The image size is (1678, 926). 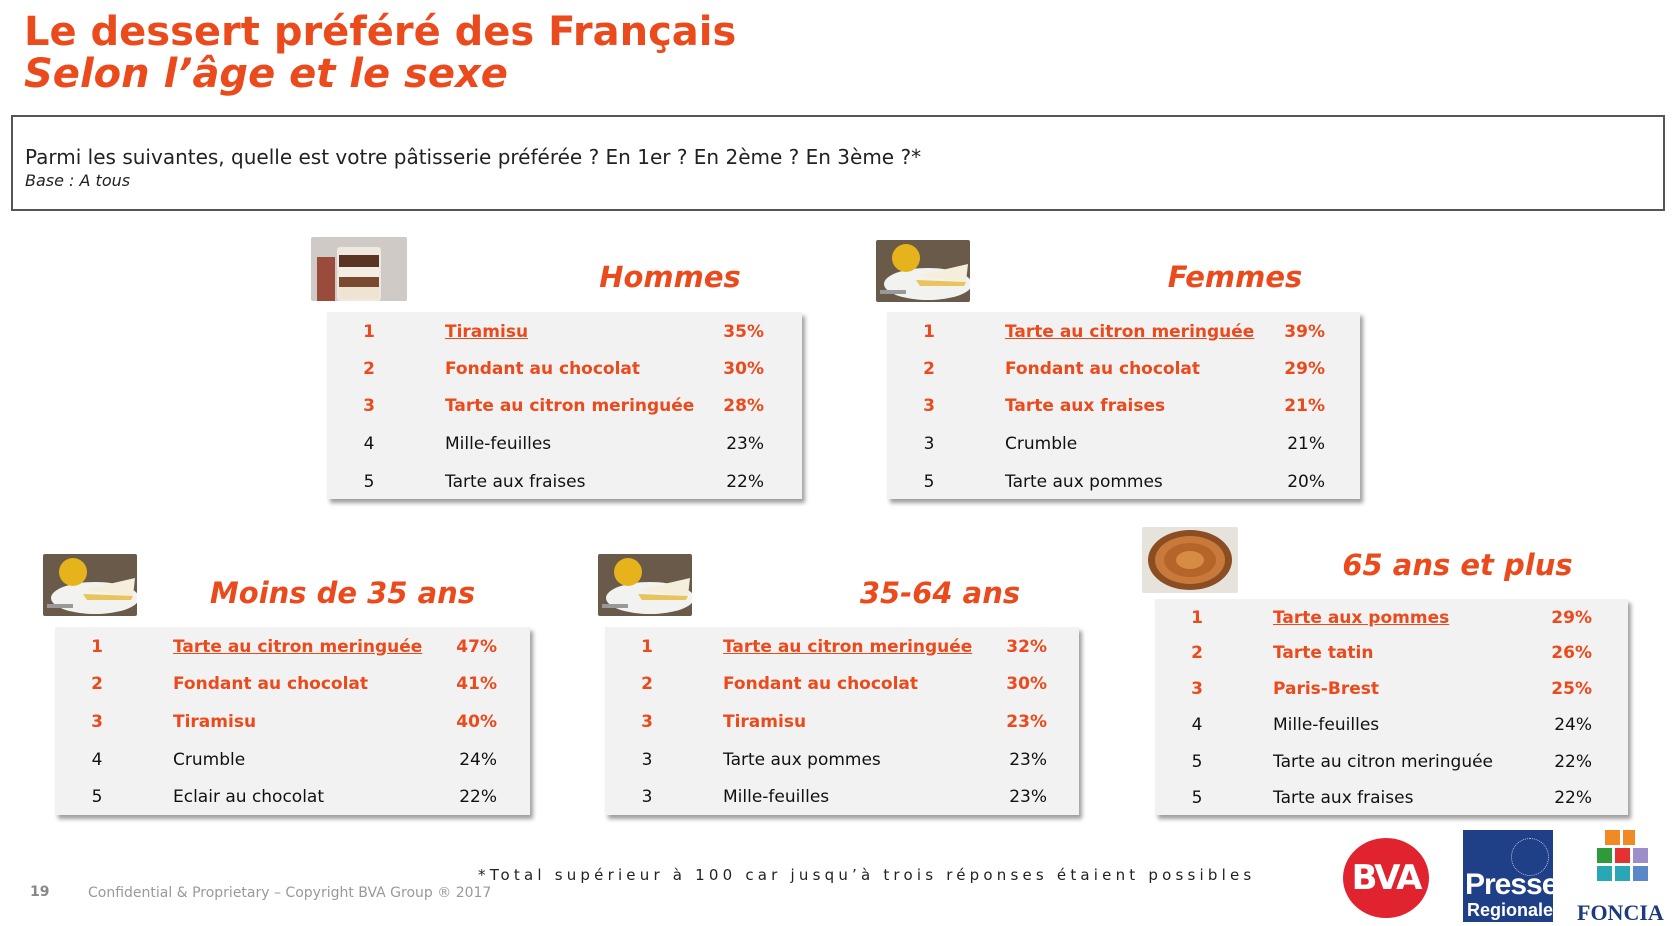 I want to click on group-title-65-plus: 65 ans et plus, so click(x=1457, y=565).